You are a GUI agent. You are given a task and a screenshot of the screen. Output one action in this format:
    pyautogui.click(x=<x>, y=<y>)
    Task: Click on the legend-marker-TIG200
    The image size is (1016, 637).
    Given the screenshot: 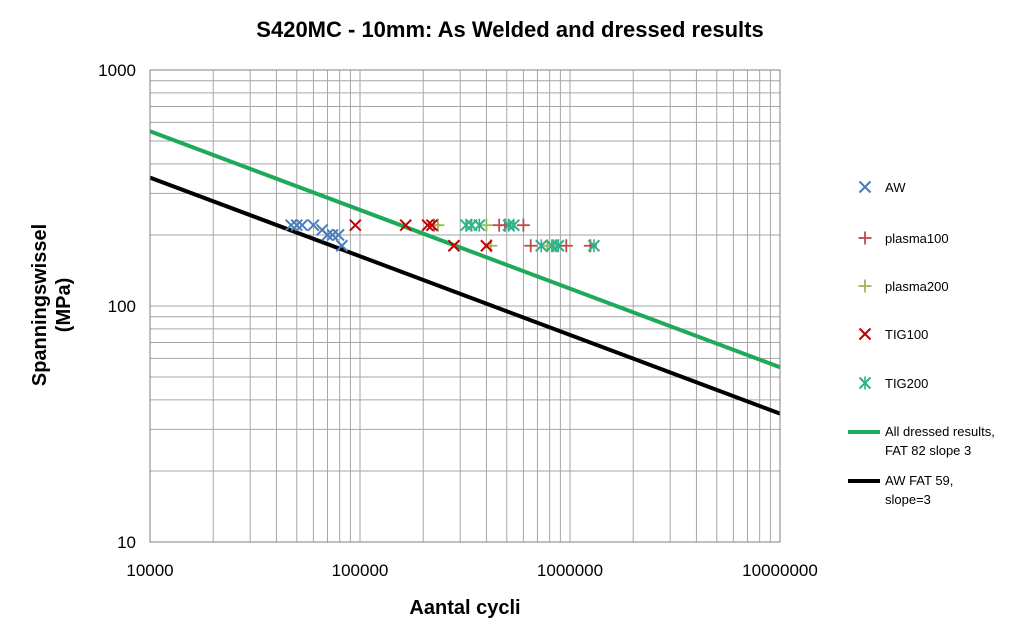 What is the action you would take?
    pyautogui.click(x=865, y=383)
    